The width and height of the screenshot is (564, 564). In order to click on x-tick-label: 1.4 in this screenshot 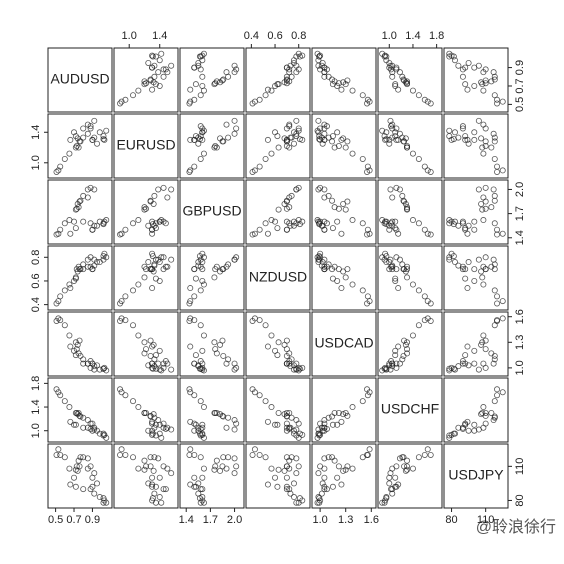, I will do `click(412, 36)`.